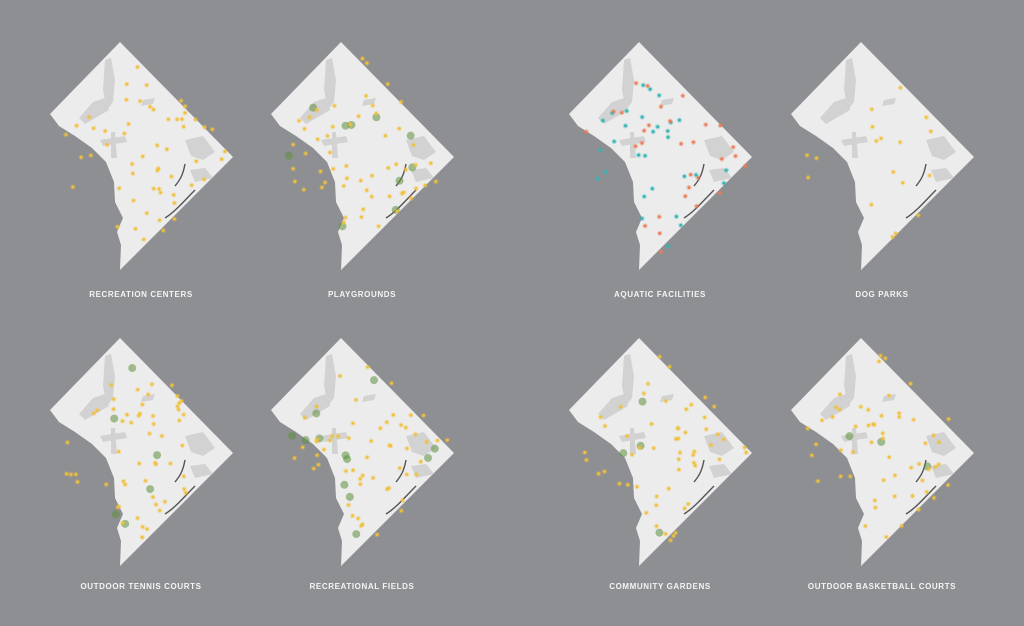 The height and width of the screenshot is (626, 1024). Describe the element at coordinates (366, 160) in the screenshot. I see `map-playgrounds` at that location.